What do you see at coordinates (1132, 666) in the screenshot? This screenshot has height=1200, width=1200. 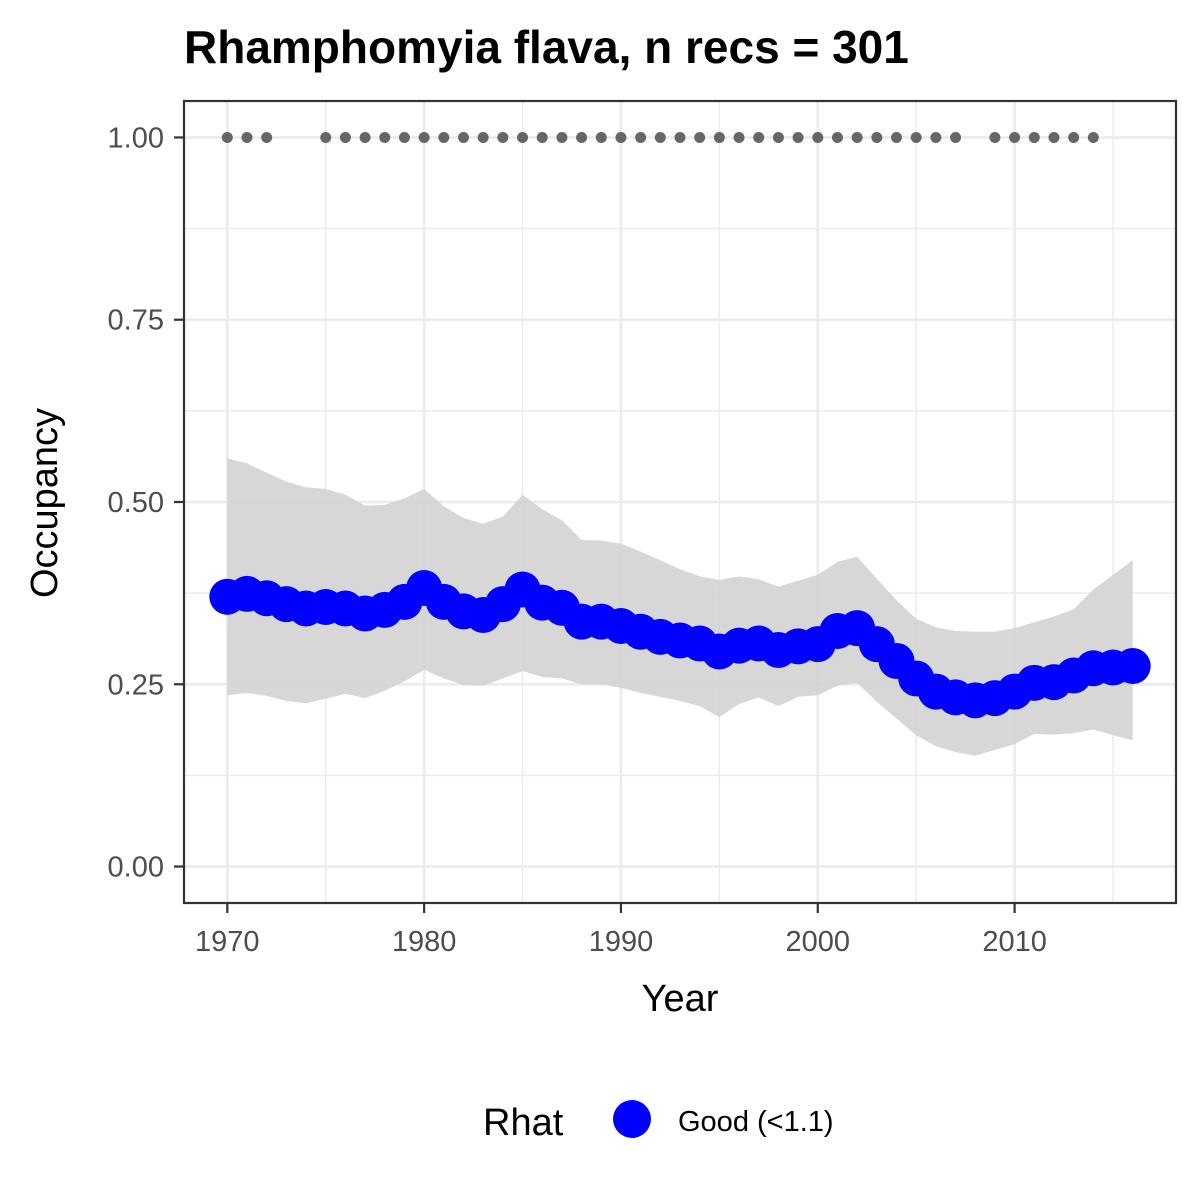 I see `occupancy-point` at bounding box center [1132, 666].